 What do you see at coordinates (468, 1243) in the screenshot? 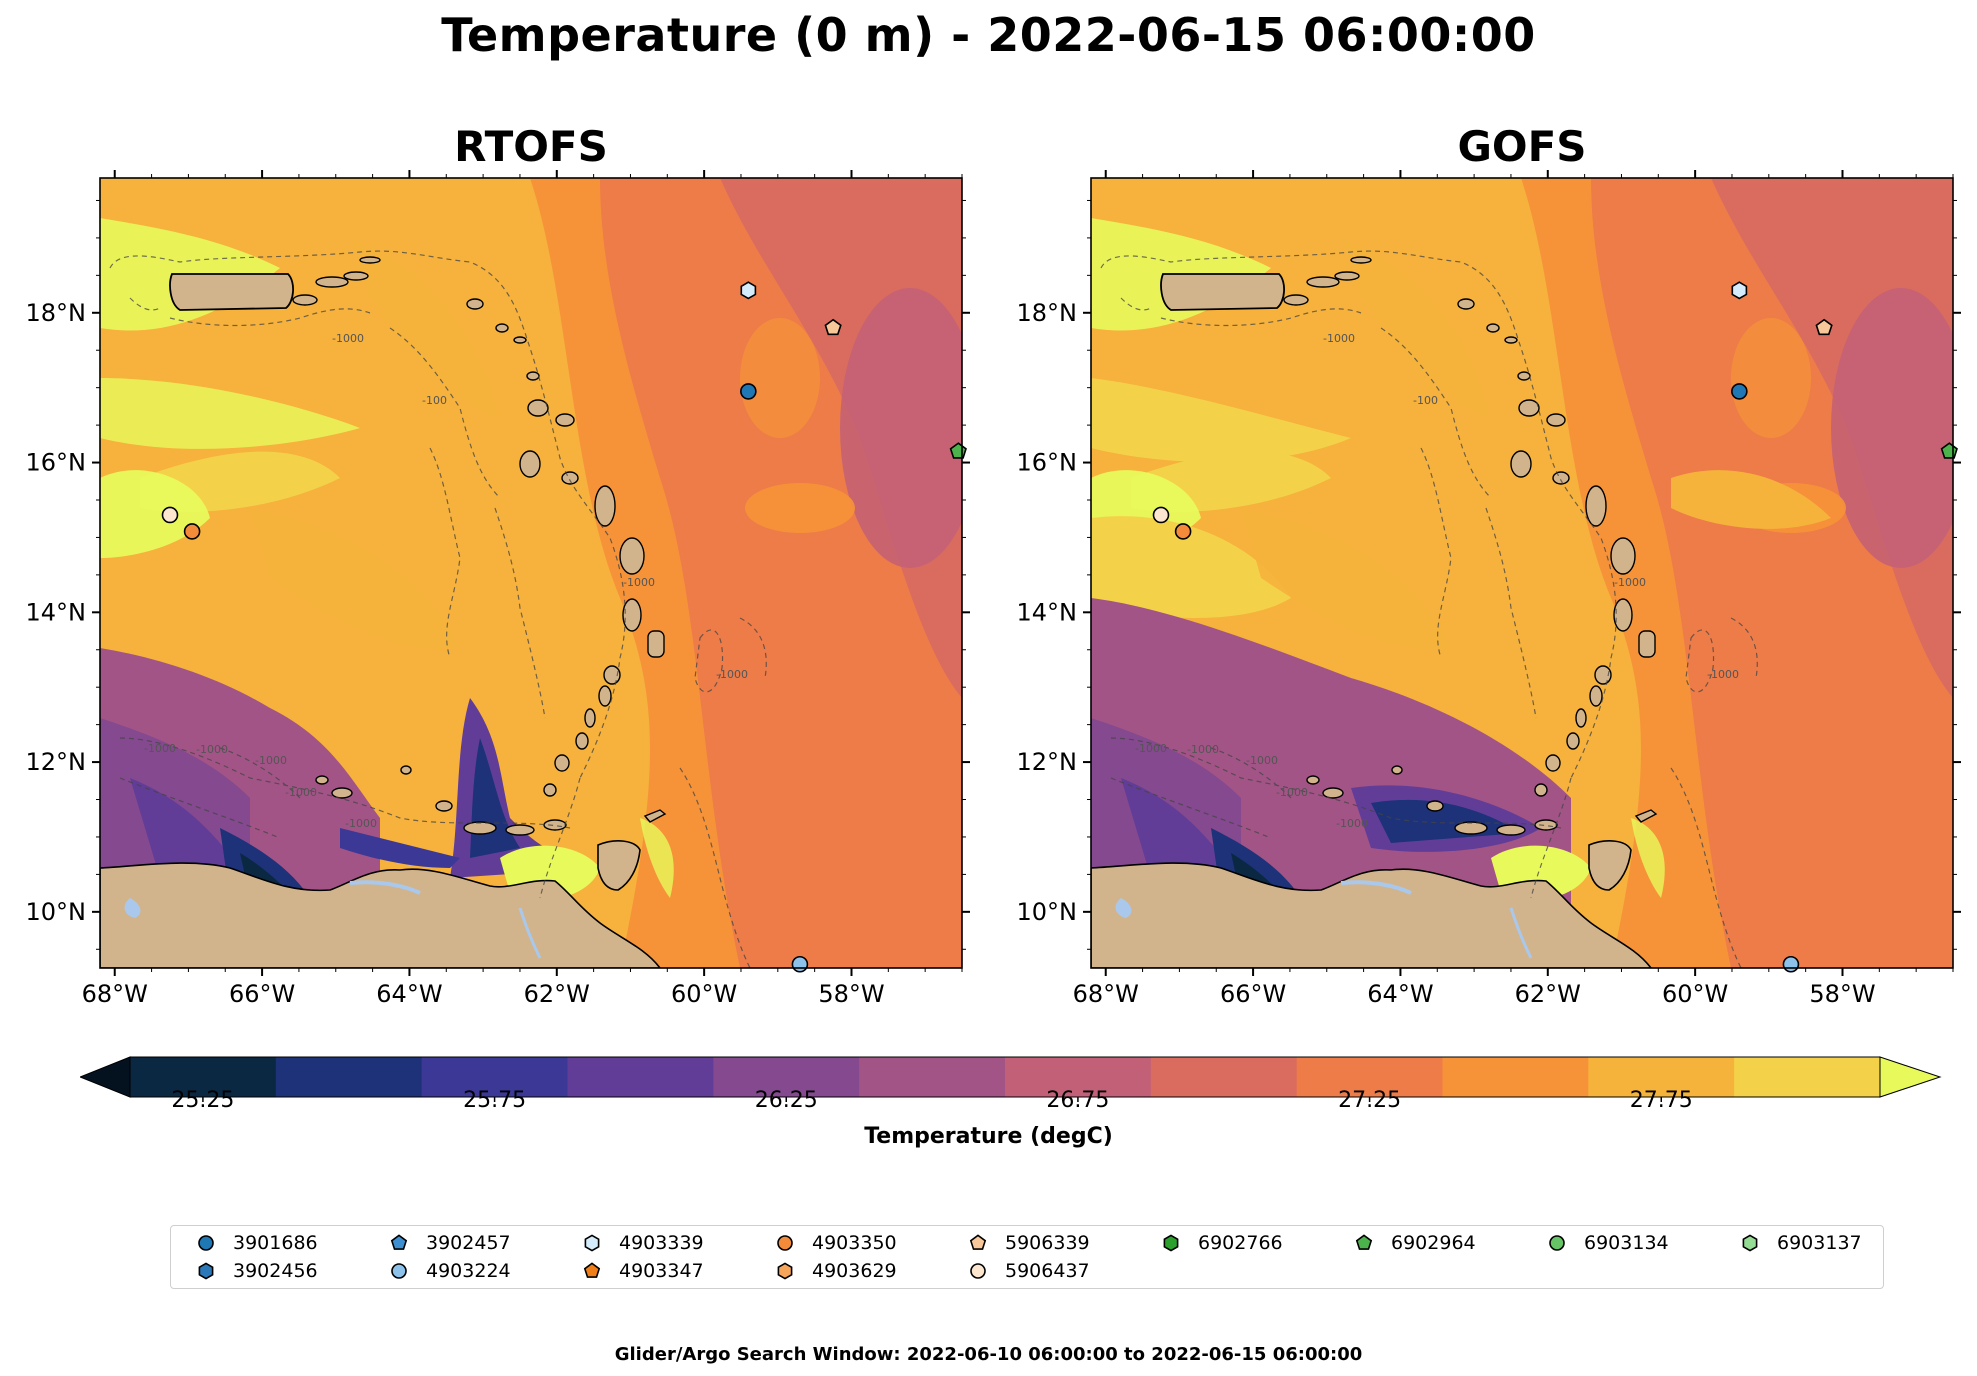
I see `legend-label: 3902457` at bounding box center [468, 1243].